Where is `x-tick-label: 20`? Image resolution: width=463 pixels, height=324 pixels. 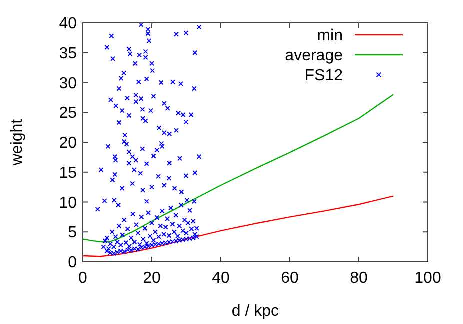 x-tick-label: 20 is located at coordinates (152, 278).